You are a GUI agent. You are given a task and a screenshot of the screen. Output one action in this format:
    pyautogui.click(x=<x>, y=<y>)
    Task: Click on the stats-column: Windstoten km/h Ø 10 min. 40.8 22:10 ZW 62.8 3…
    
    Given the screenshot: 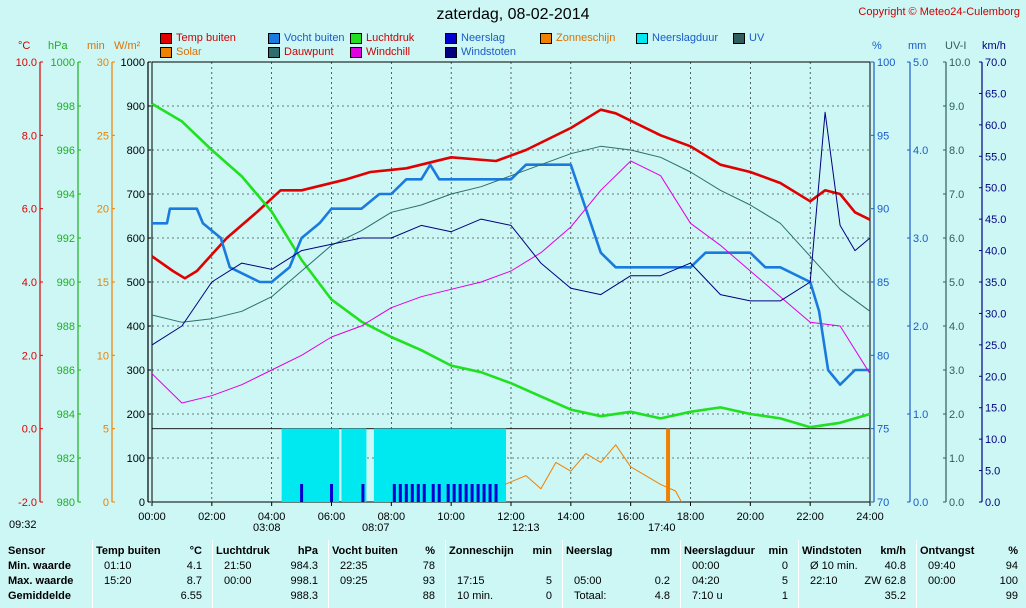 What is the action you would take?
    pyautogui.click(x=854, y=574)
    